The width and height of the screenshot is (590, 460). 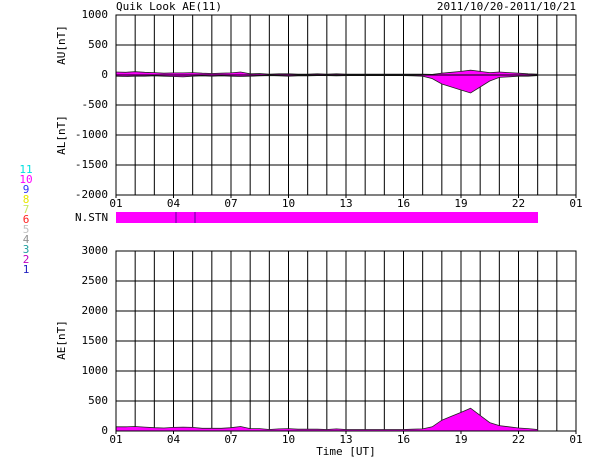 I want to click on station-legend-label: 7, so click(x=26, y=209).